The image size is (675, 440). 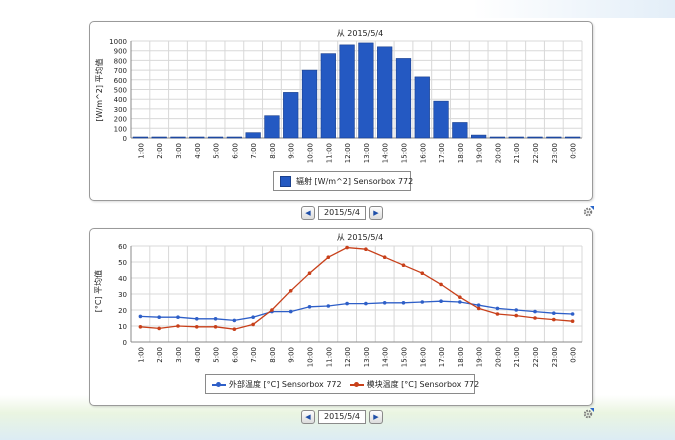 What do you see at coordinates (198, 355) in the screenshot?
I see `x-tick-label: 4:00` at bounding box center [198, 355].